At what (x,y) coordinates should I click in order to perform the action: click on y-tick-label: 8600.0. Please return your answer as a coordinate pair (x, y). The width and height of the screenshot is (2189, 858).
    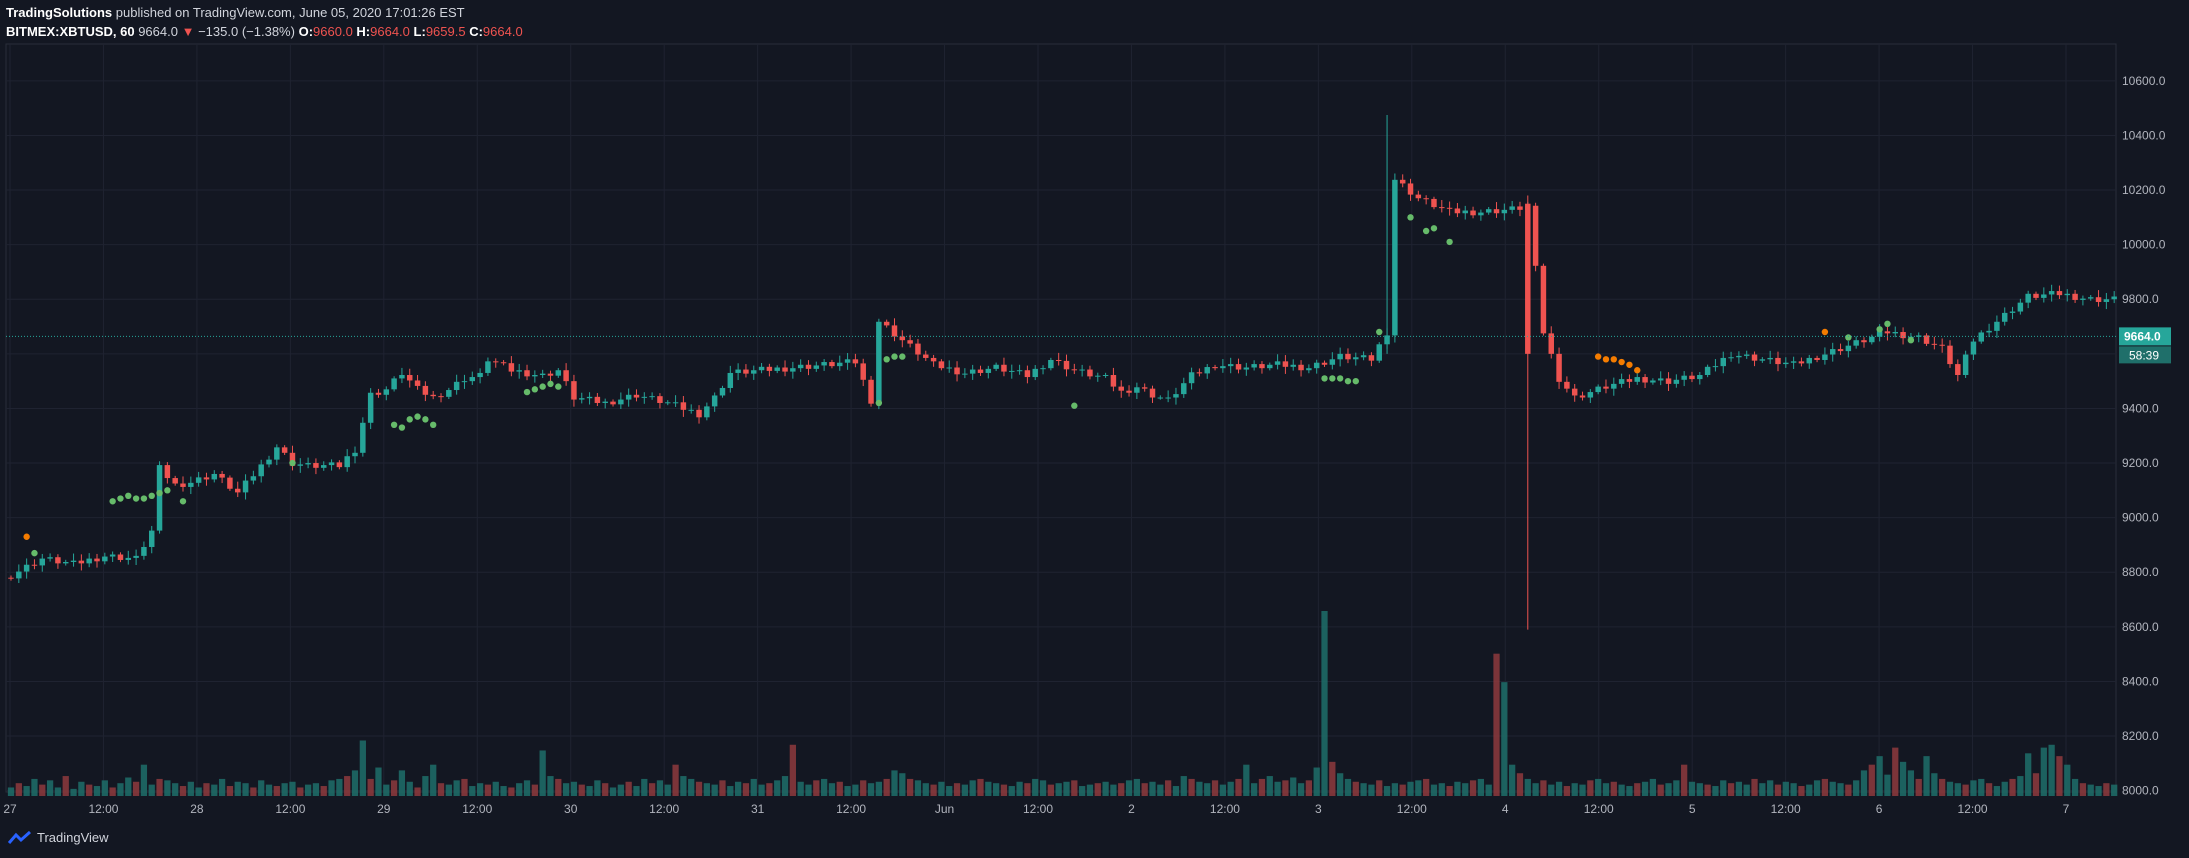
    Looking at the image, I should click on (2140, 627).